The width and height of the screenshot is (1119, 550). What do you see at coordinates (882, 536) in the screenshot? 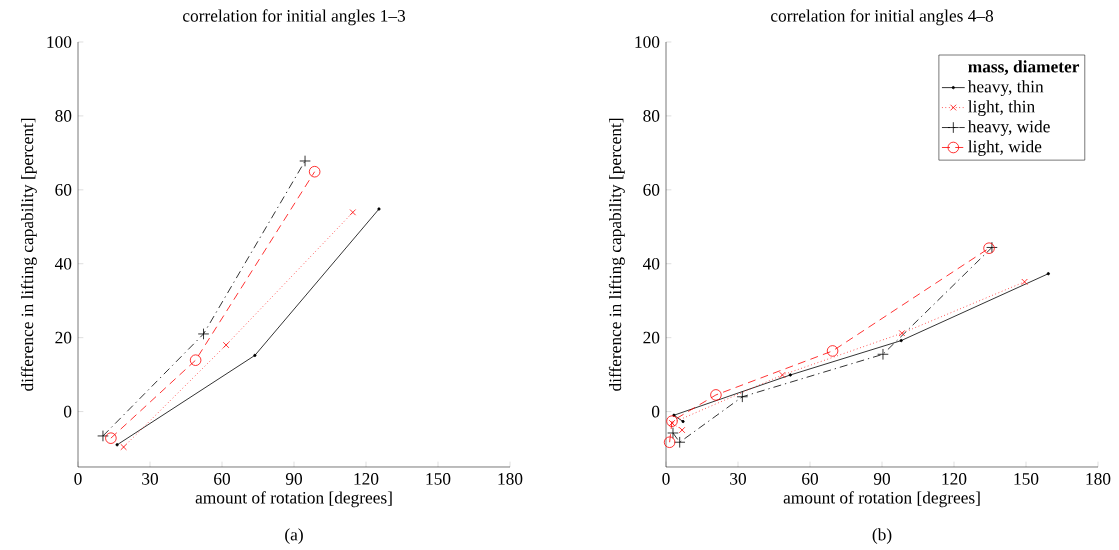
I see `text: (b)` at bounding box center [882, 536].